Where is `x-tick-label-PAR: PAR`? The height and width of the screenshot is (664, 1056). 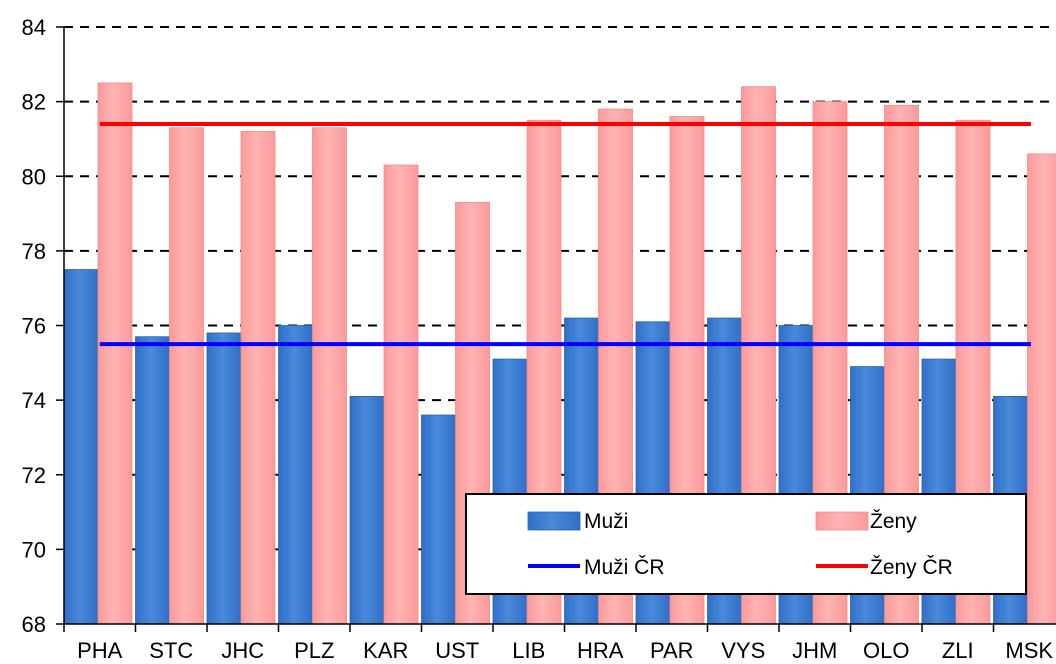 x-tick-label-PAR: PAR is located at coordinates (672, 650).